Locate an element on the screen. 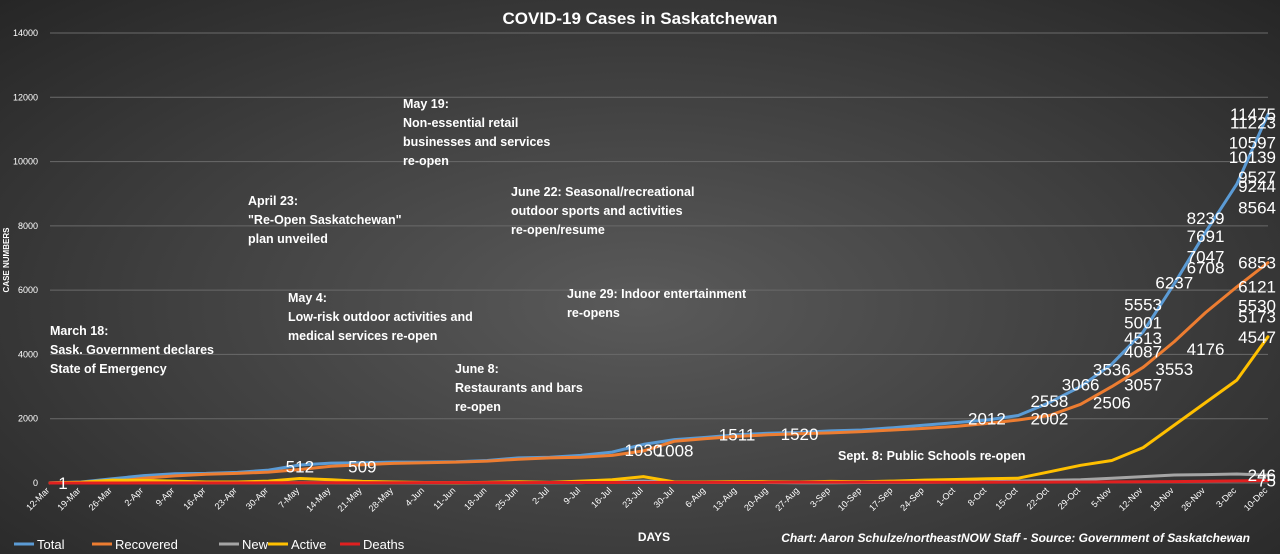 This screenshot has height=554, width=1280. x-tick-label: 16-Apr is located at coordinates (194, 498).